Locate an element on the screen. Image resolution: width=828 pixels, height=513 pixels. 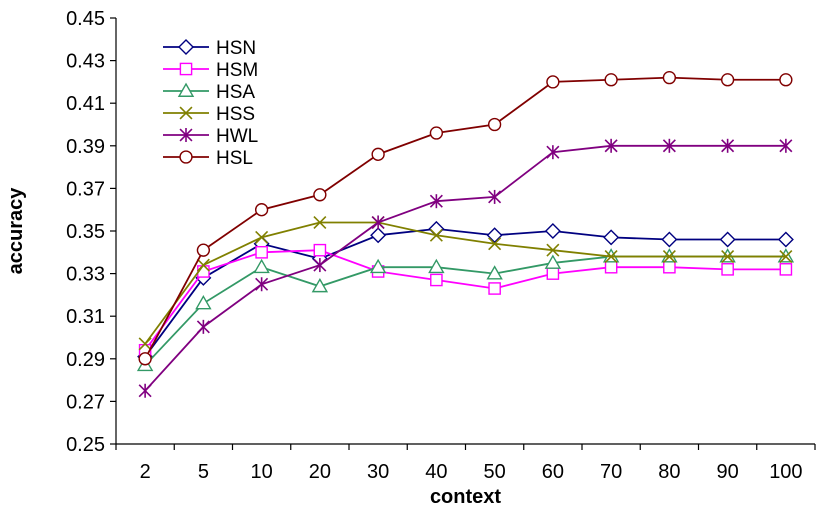
y-tick-label: 0.41 is located at coordinates (85, 104).